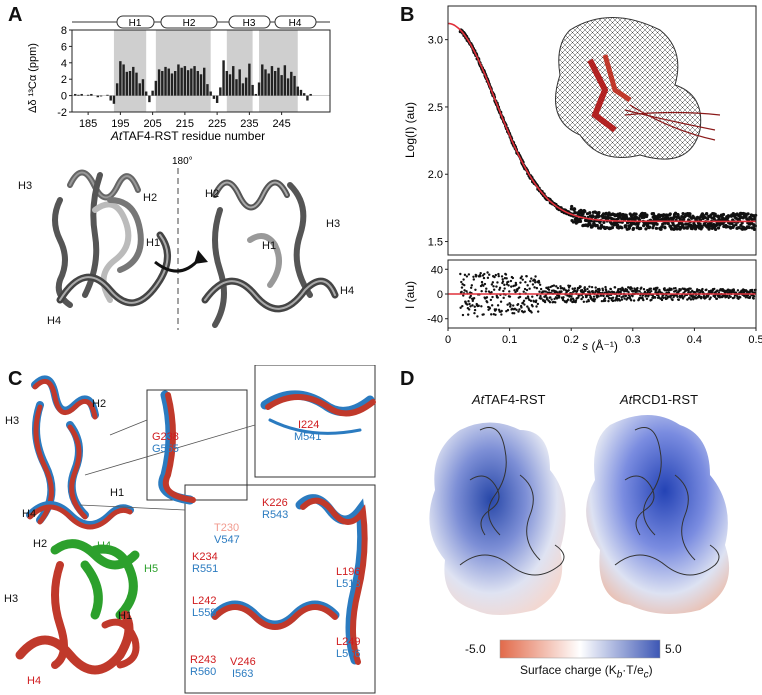 The image size is (762, 695). Describe the element at coordinates (227, 540) in the screenshot. I see `inset-label-v547: V547` at that location.